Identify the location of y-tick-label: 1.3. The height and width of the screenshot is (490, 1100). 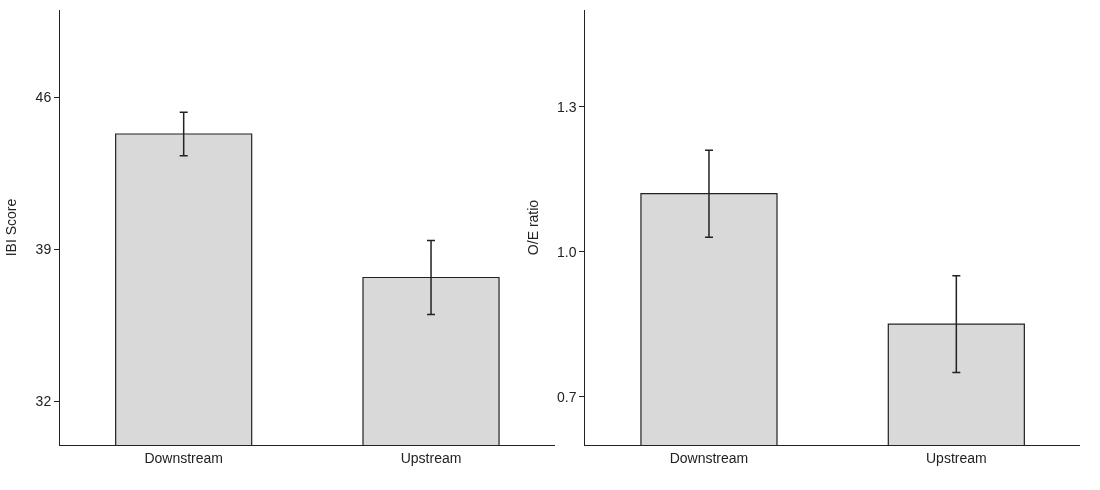
(567, 106).